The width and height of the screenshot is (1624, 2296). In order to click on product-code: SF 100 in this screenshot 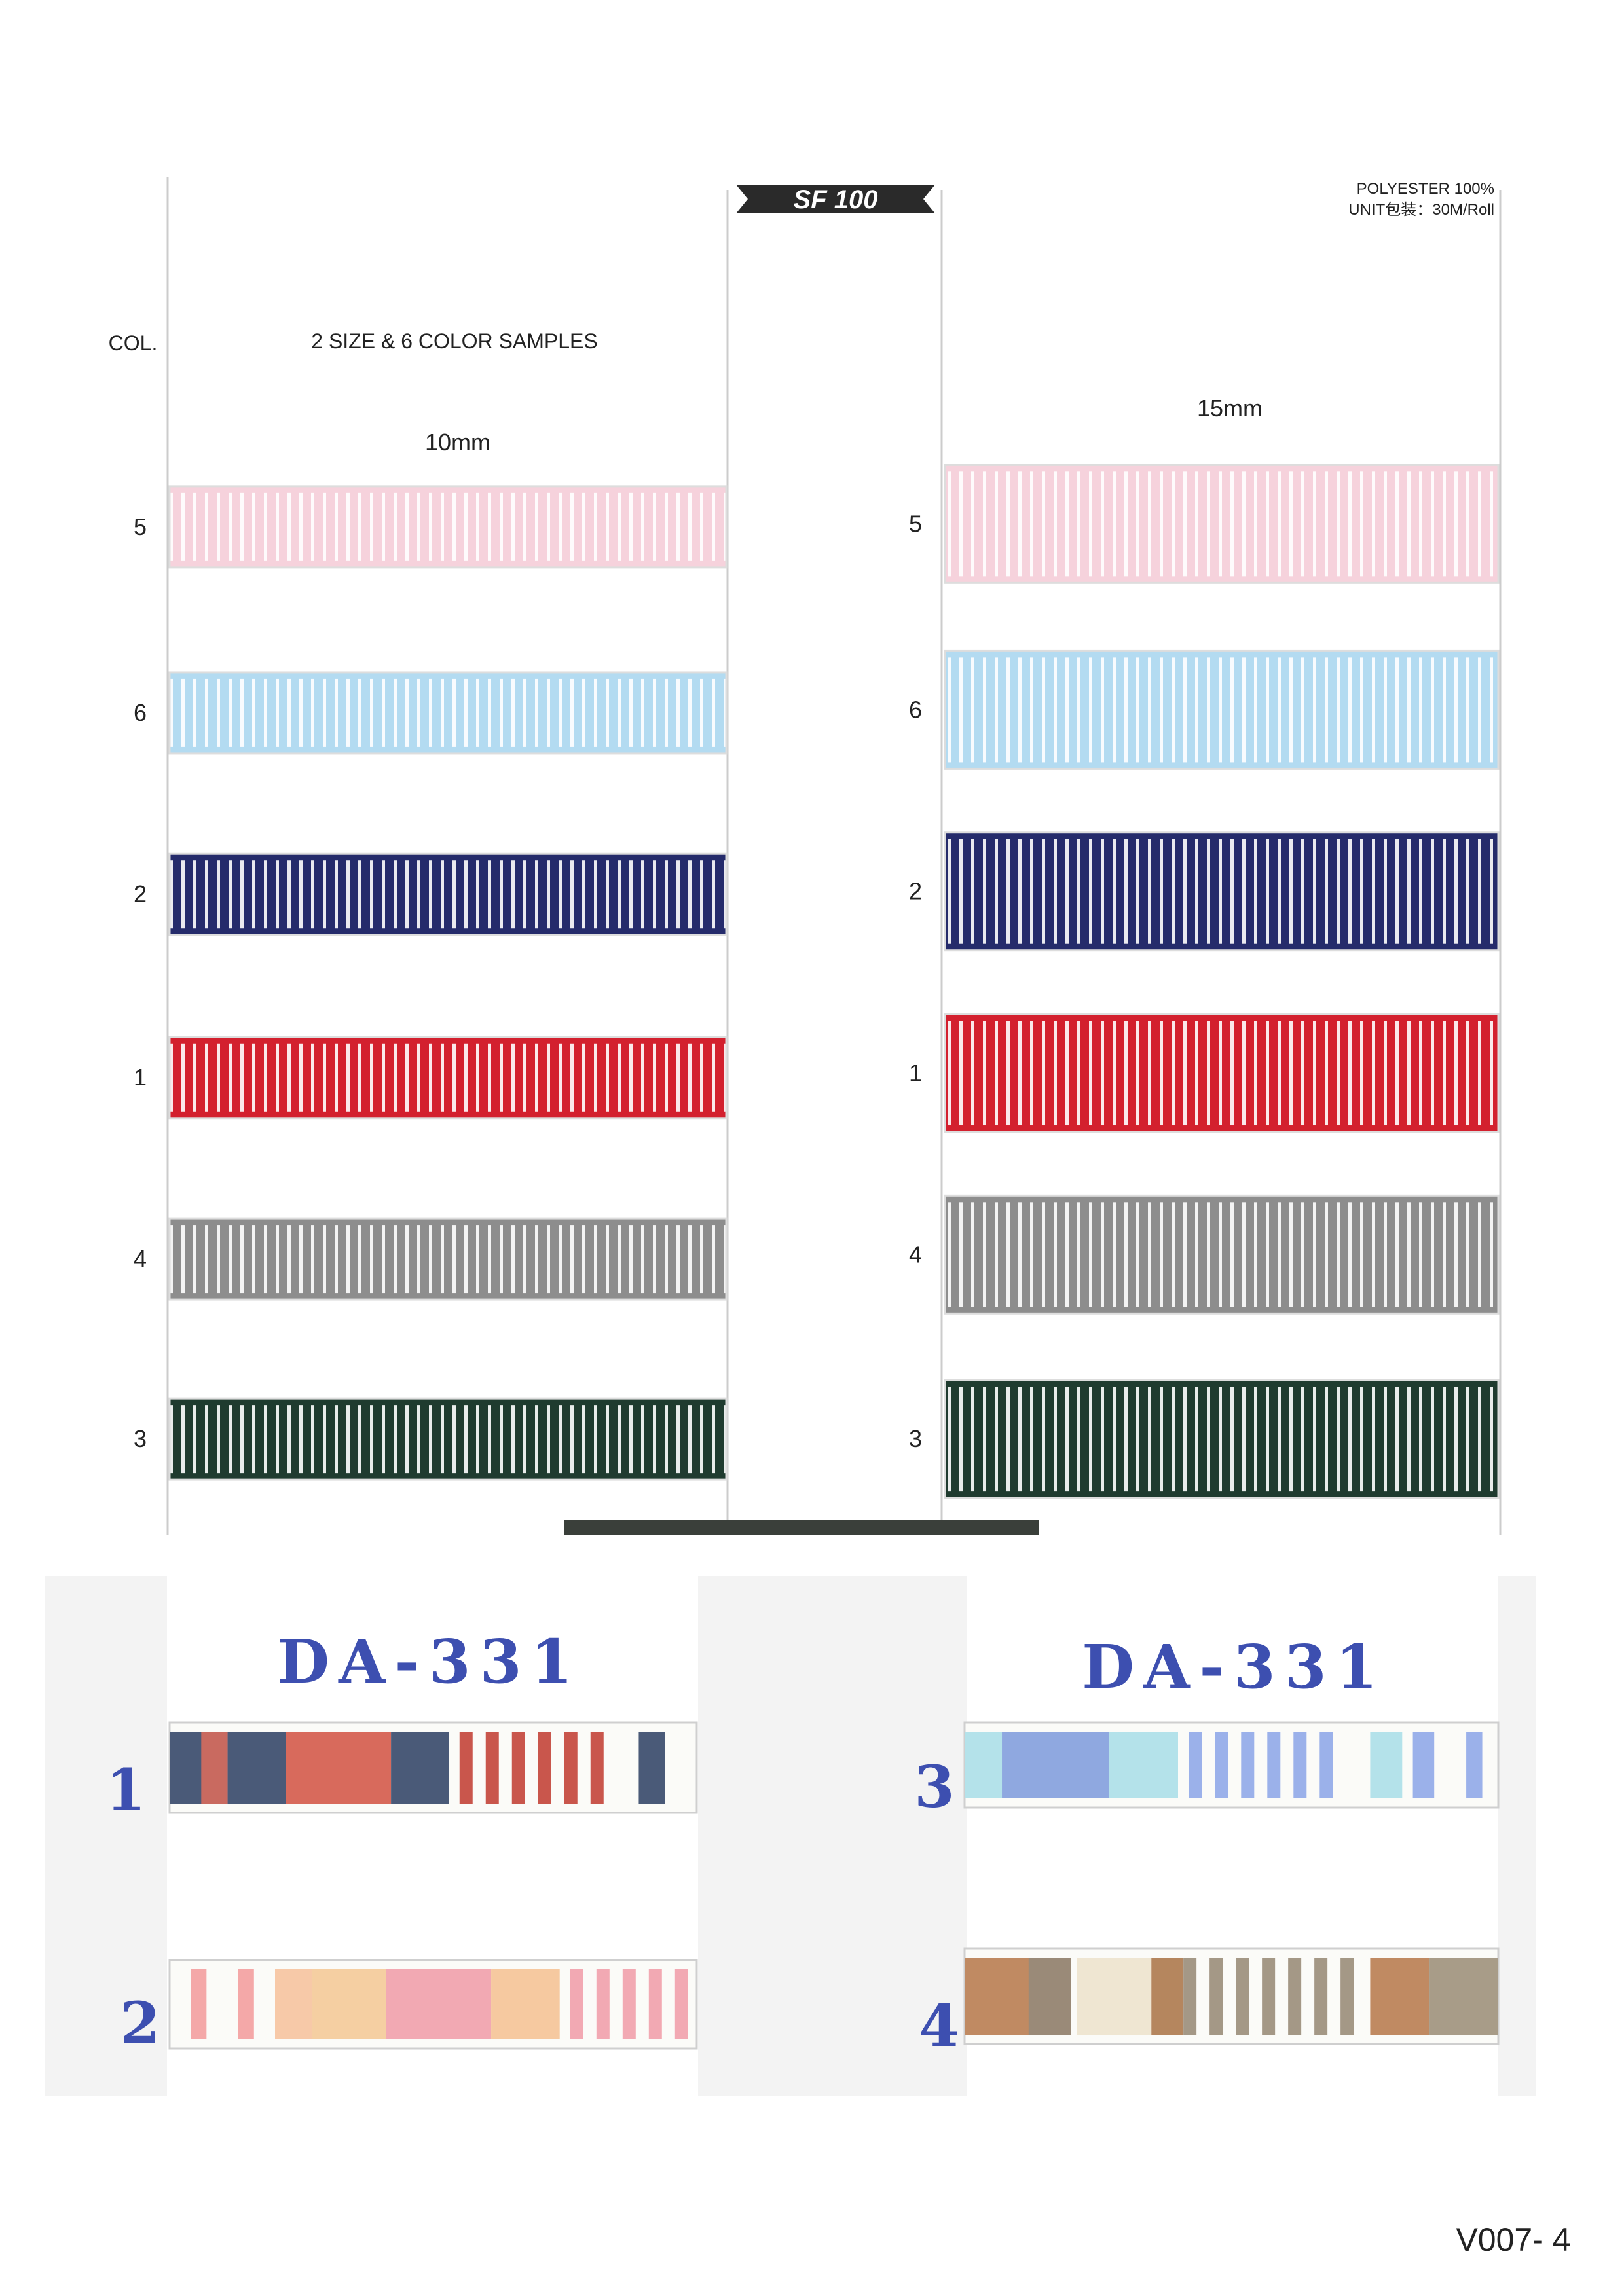, I will do `click(836, 199)`.